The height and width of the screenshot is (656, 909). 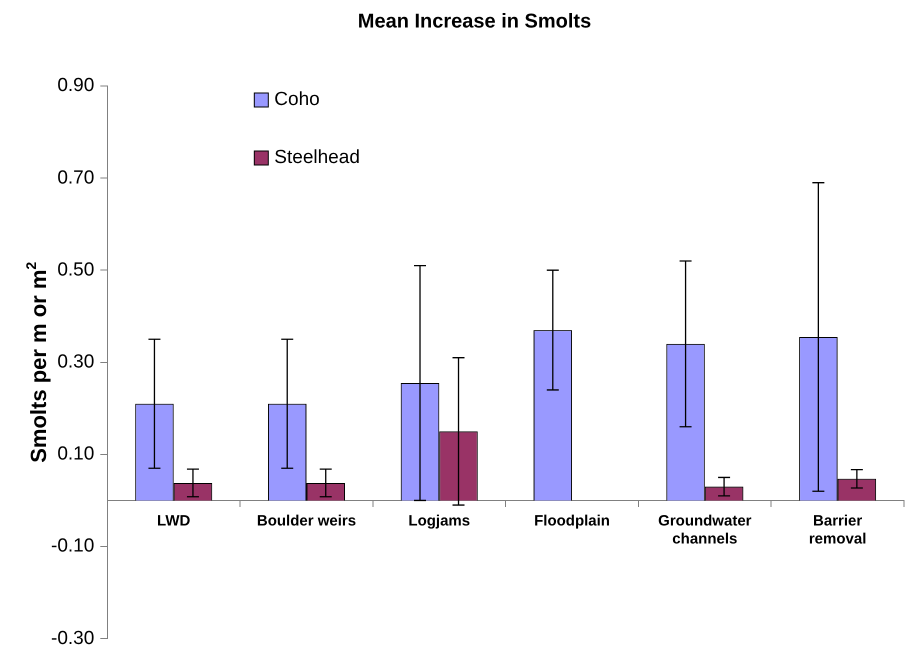 What do you see at coordinates (75, 177) in the screenshot?
I see `y-tick-label: 0.70` at bounding box center [75, 177].